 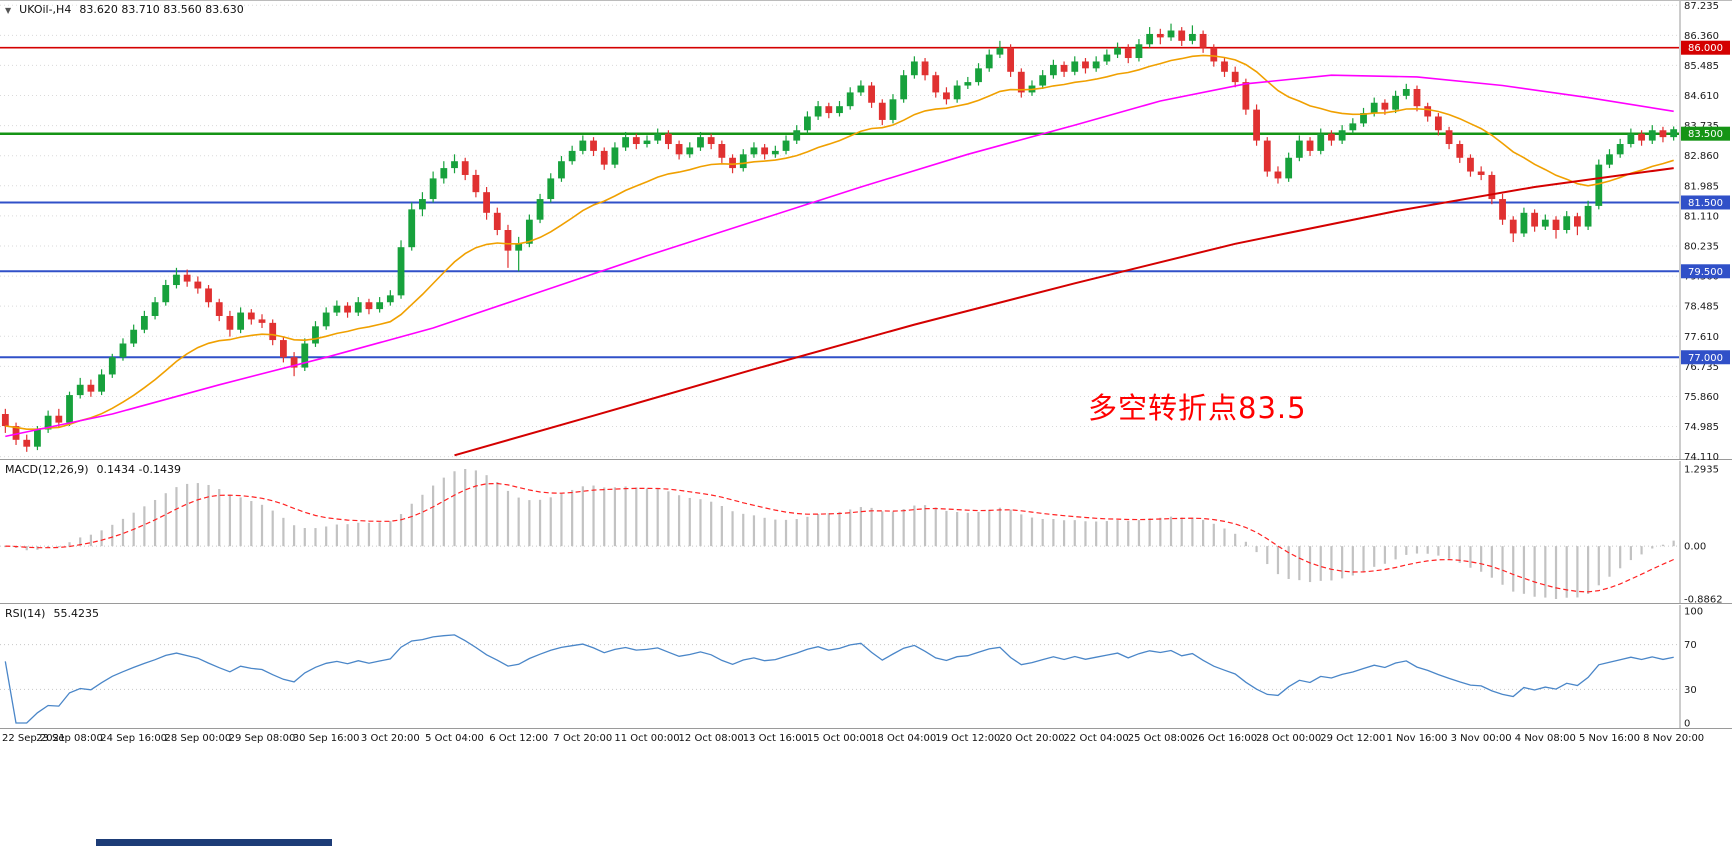 What do you see at coordinates (866, 667) in the screenshot?
I see `rsi-chart: 100 70 30 0` at bounding box center [866, 667].